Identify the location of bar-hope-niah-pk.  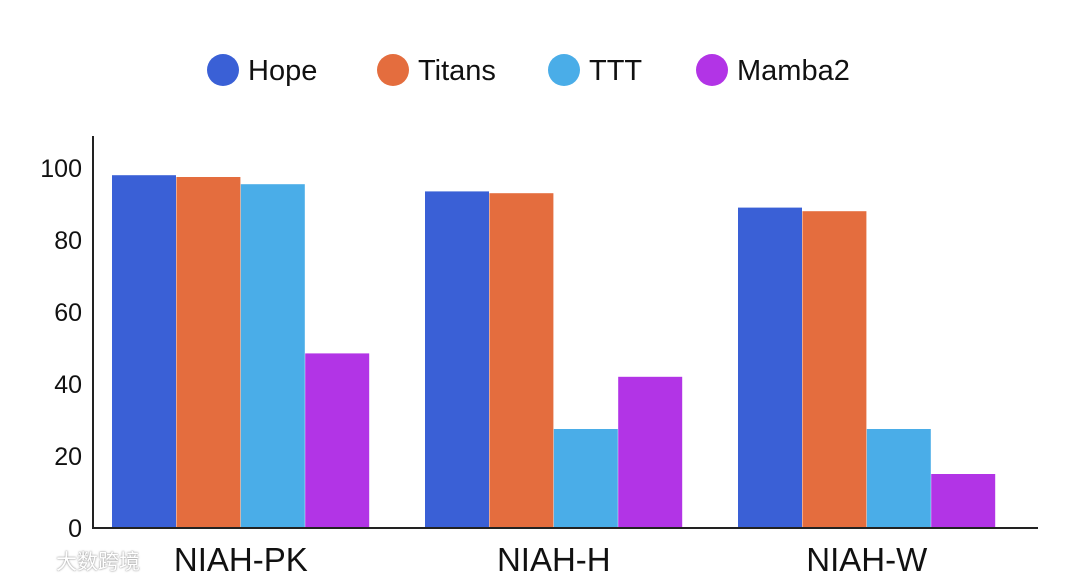
(144, 351).